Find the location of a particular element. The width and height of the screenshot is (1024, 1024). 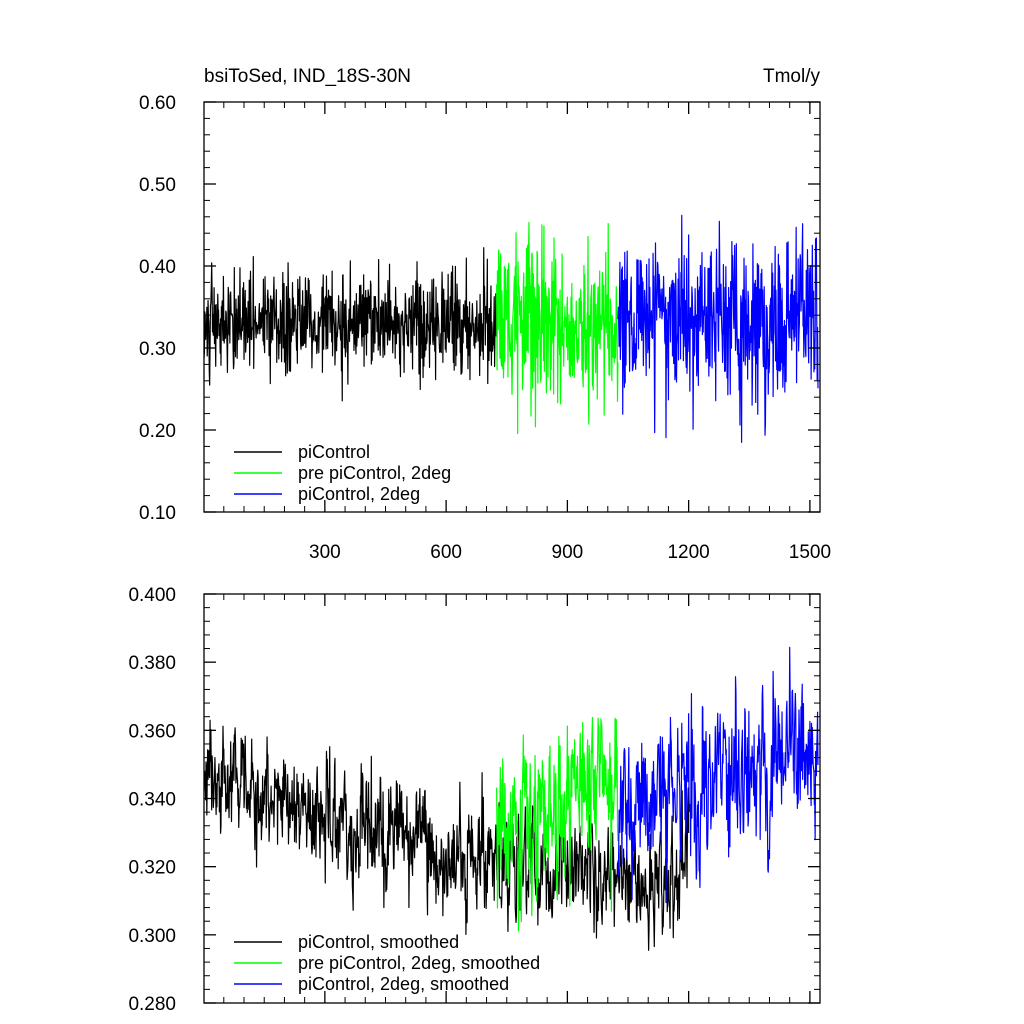

y-tick-label: 0.280 is located at coordinates (152, 1004).